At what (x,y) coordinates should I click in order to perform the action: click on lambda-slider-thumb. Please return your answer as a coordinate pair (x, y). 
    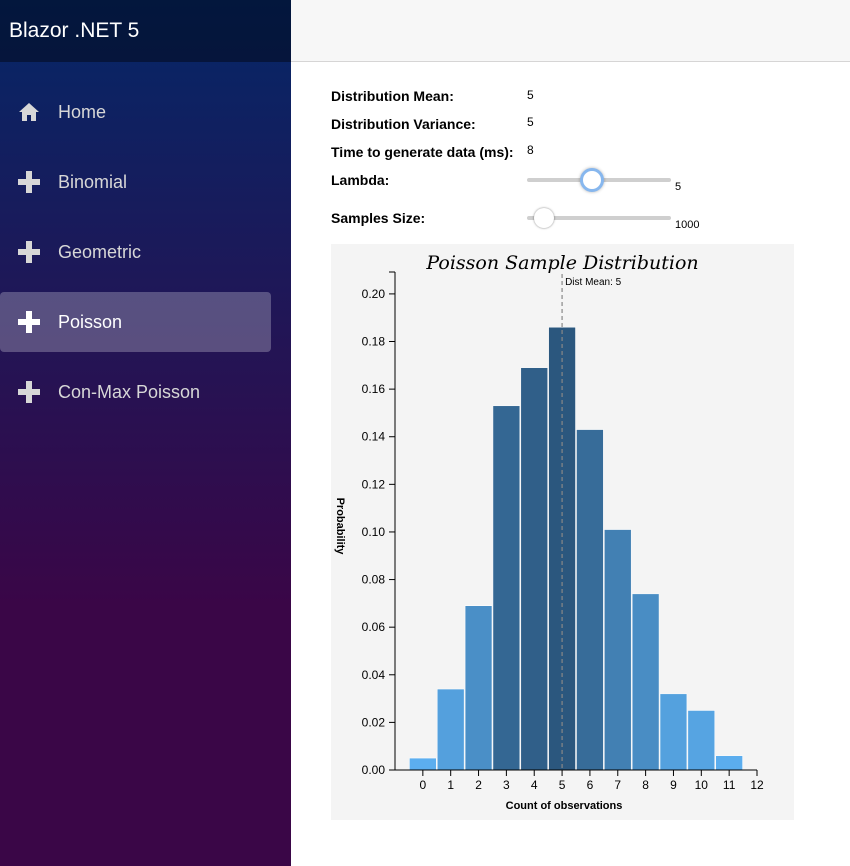
    Looking at the image, I should click on (591, 180).